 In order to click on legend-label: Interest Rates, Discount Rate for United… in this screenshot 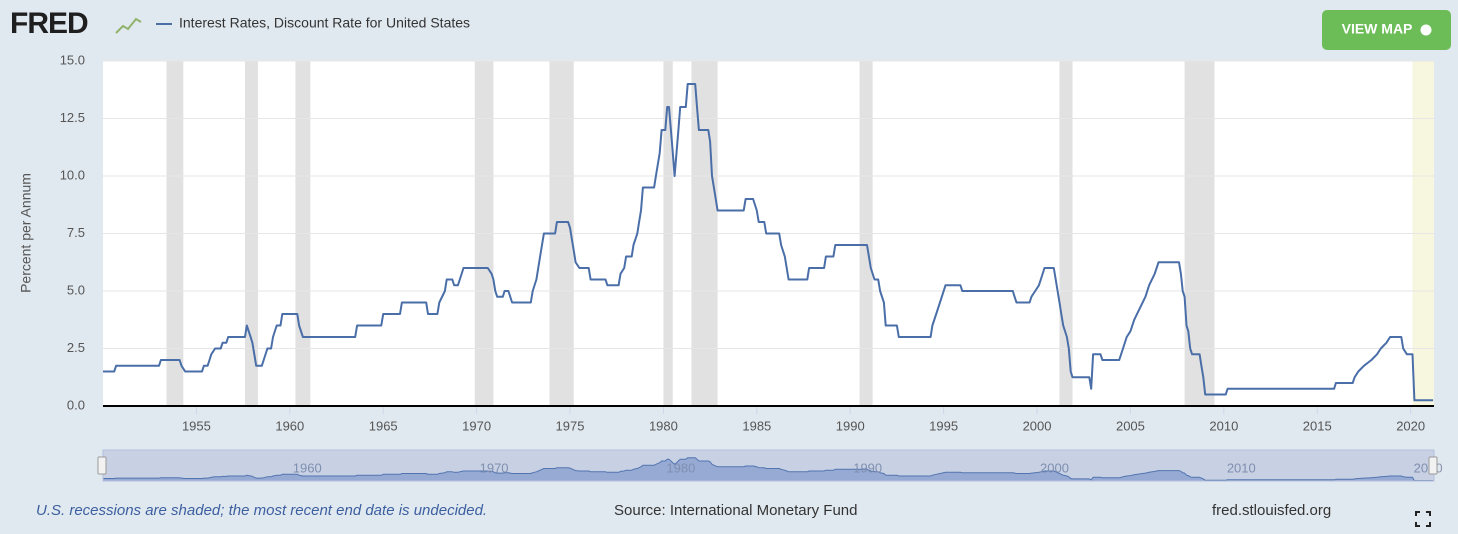, I will do `click(324, 23)`.